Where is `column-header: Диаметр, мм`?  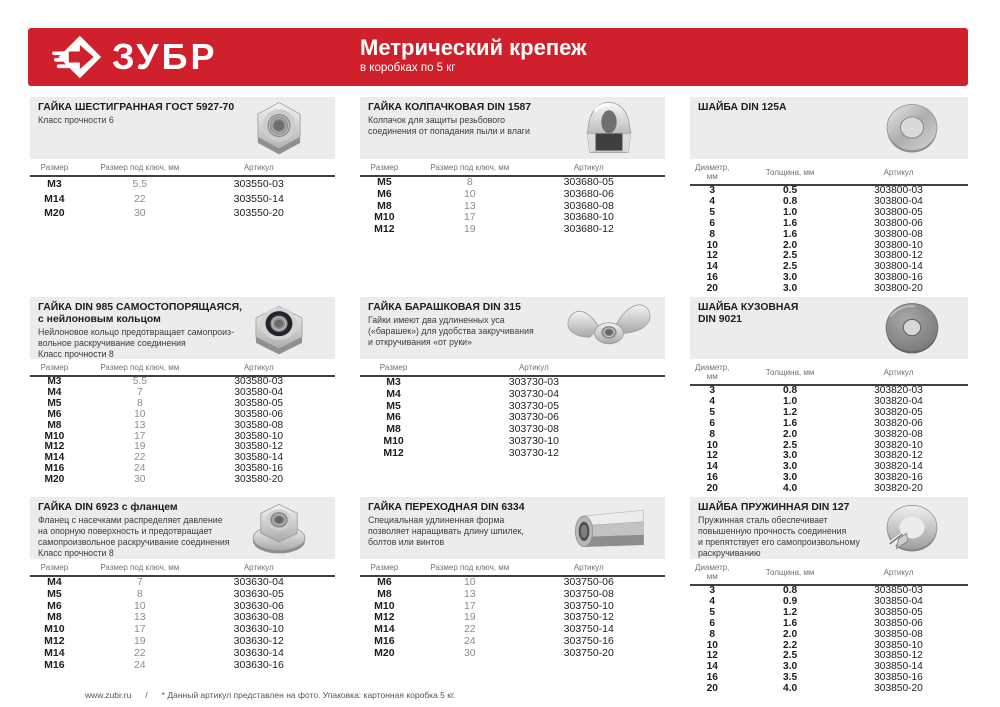 column-header: Диаметр, мм is located at coordinates (712, 372).